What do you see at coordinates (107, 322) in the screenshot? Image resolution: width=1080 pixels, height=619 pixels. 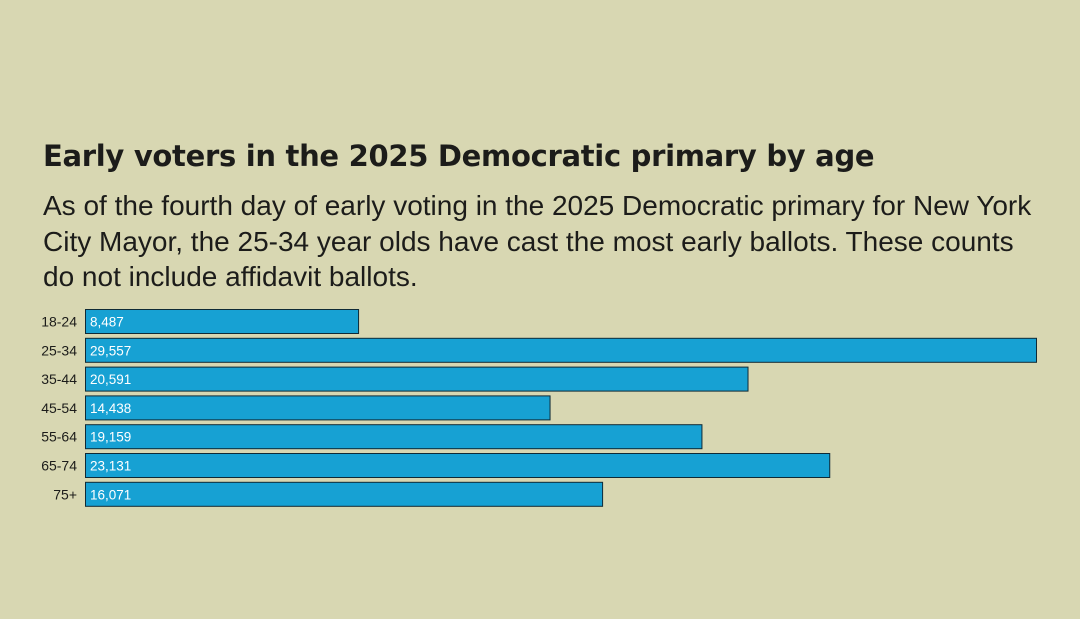 I see `value-label: 8,487` at bounding box center [107, 322].